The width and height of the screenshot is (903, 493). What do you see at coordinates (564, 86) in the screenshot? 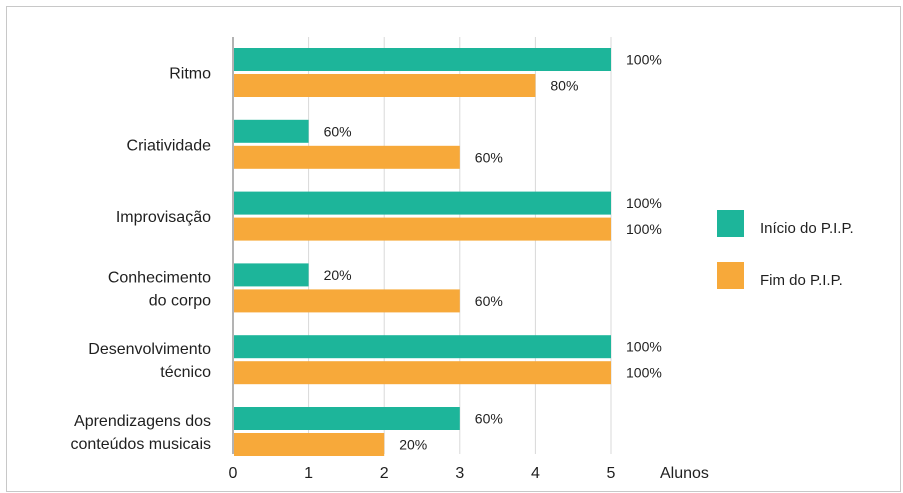
I see `data-label: 80%` at bounding box center [564, 86].